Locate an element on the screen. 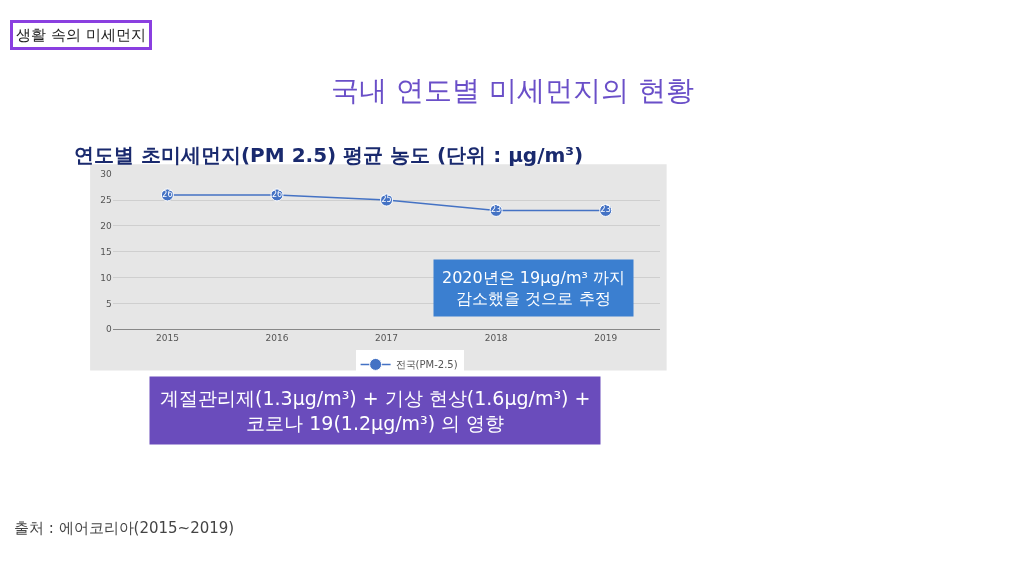 Image resolution: width=1024 pixels, height=576 pixels. y-tick-label: 15 is located at coordinates (106, 251).